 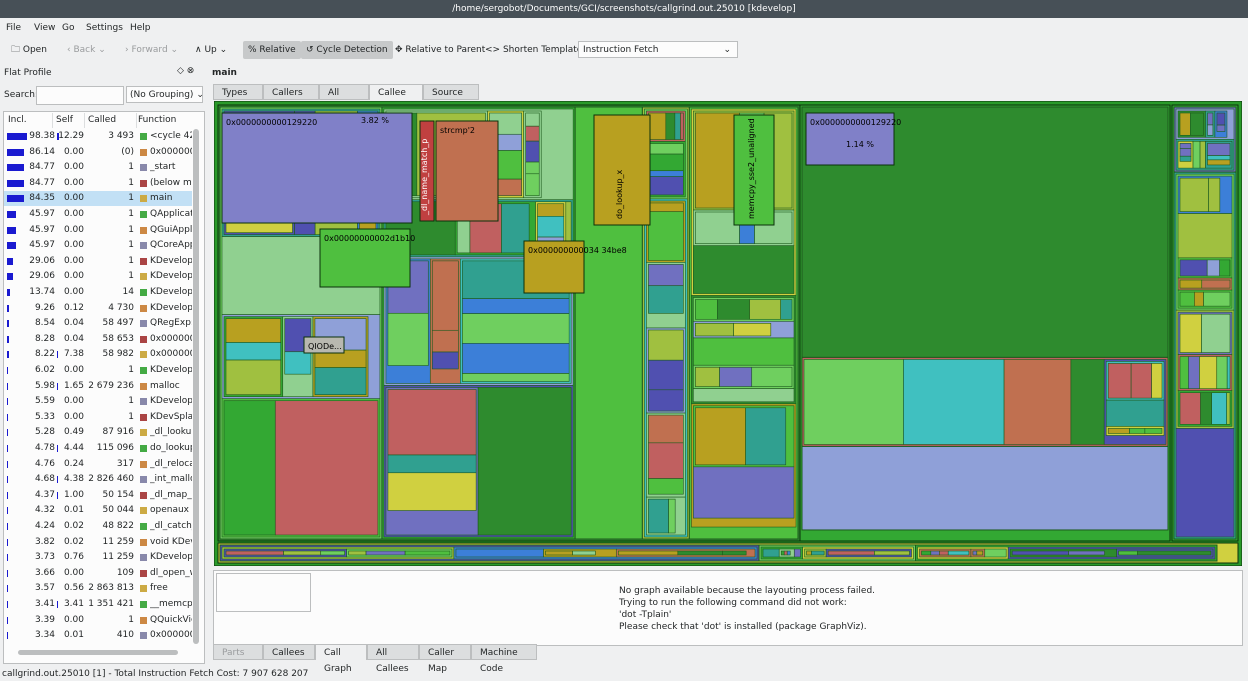 What do you see at coordinates (98, 573) in the screenshot?
I see `table-row: 3.66 0.00 109 dl_open_w` at bounding box center [98, 573].